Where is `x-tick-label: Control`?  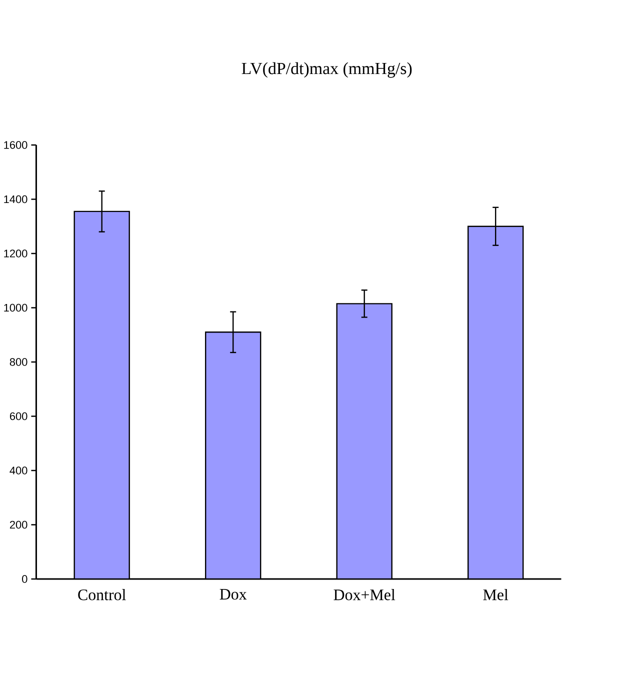 x-tick-label: Control is located at coordinates (102, 594).